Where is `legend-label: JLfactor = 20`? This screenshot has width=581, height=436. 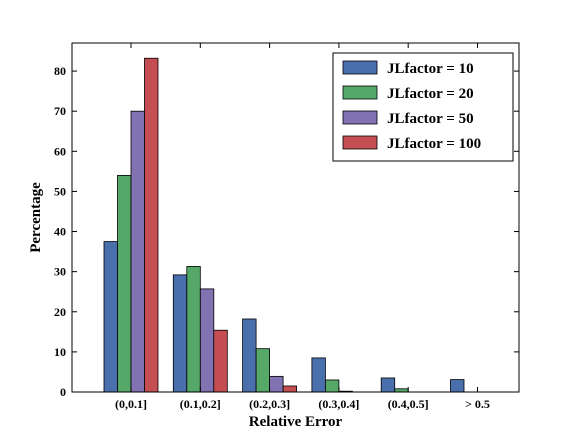
legend-label: JLfactor = 20 is located at coordinates (430, 94).